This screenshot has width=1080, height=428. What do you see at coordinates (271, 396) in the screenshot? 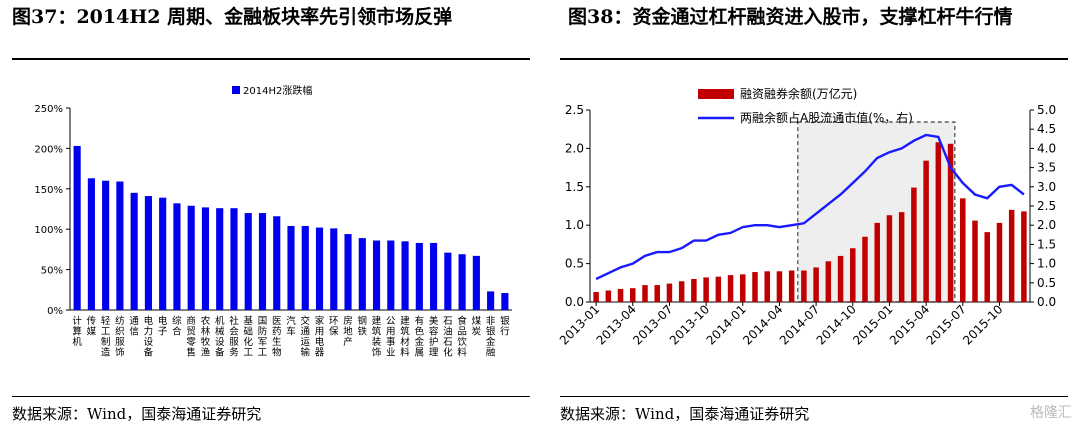
I see `left-bottom-rule` at bounding box center [271, 396].